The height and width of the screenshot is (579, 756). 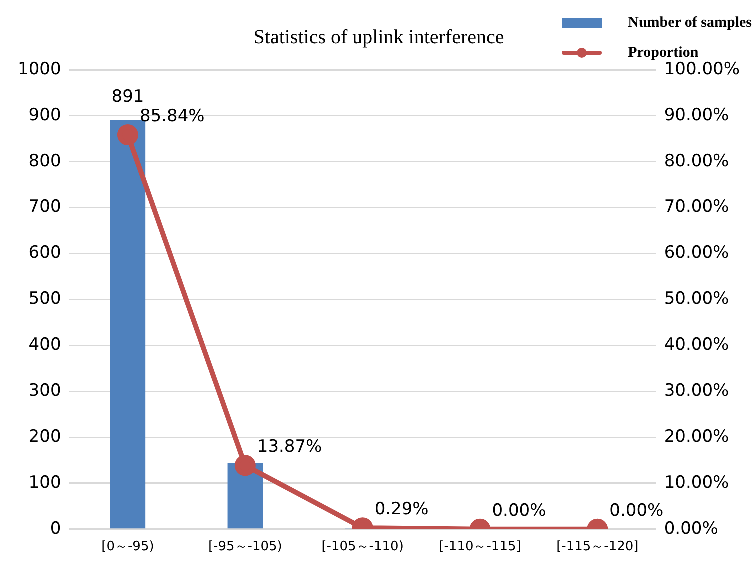 I want to click on y-tick-label: 800, so click(x=45, y=161).